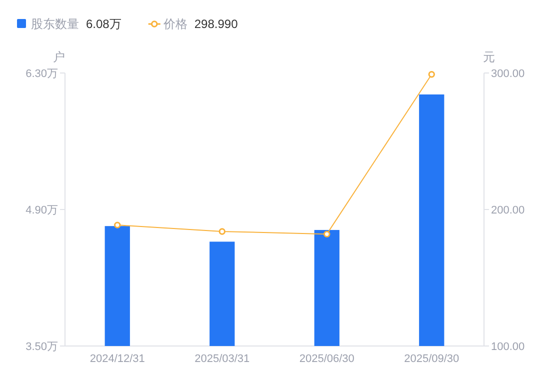 The height and width of the screenshot is (381, 550). I want to click on y2-axis-title: 元, so click(489, 57).